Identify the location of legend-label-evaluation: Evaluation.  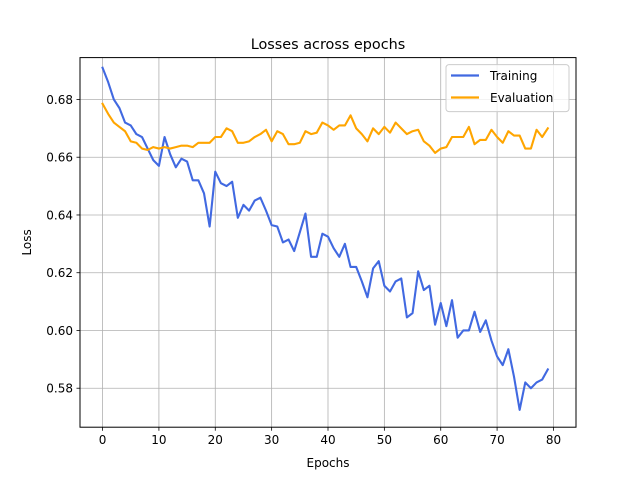
(521, 98).